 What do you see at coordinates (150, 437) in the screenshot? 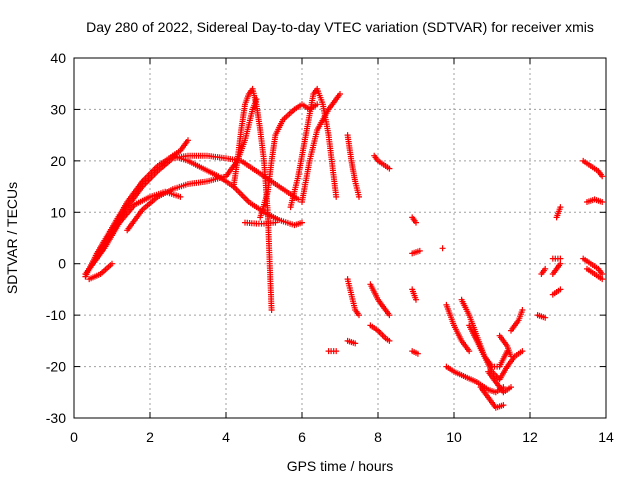
I see `x-tick-label: 2` at bounding box center [150, 437].